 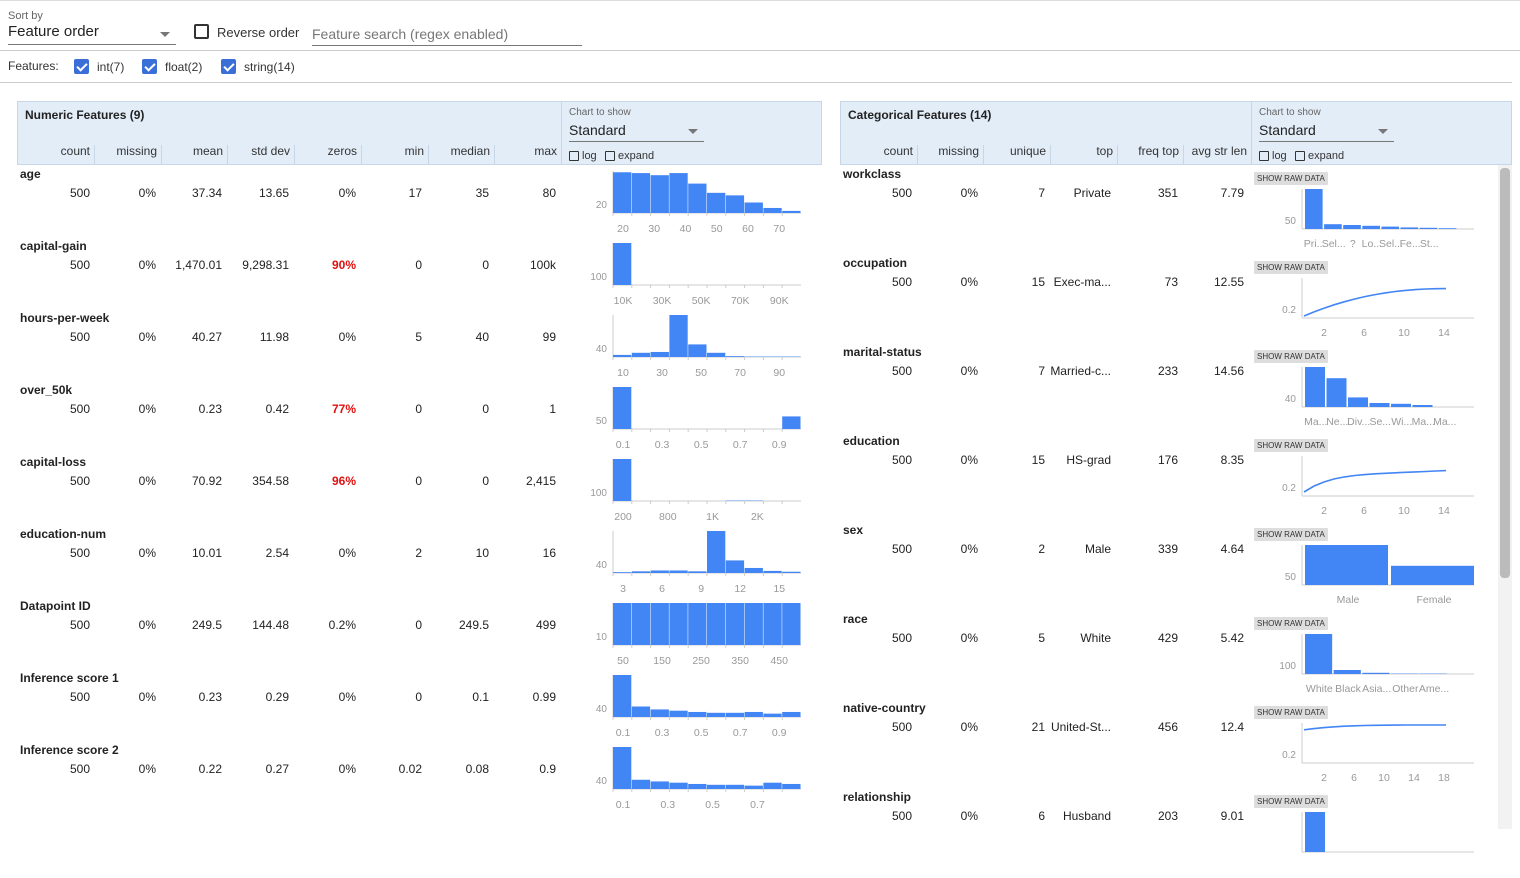 What do you see at coordinates (598, 493) in the screenshot?
I see `y-tick-label: 100` at bounding box center [598, 493].